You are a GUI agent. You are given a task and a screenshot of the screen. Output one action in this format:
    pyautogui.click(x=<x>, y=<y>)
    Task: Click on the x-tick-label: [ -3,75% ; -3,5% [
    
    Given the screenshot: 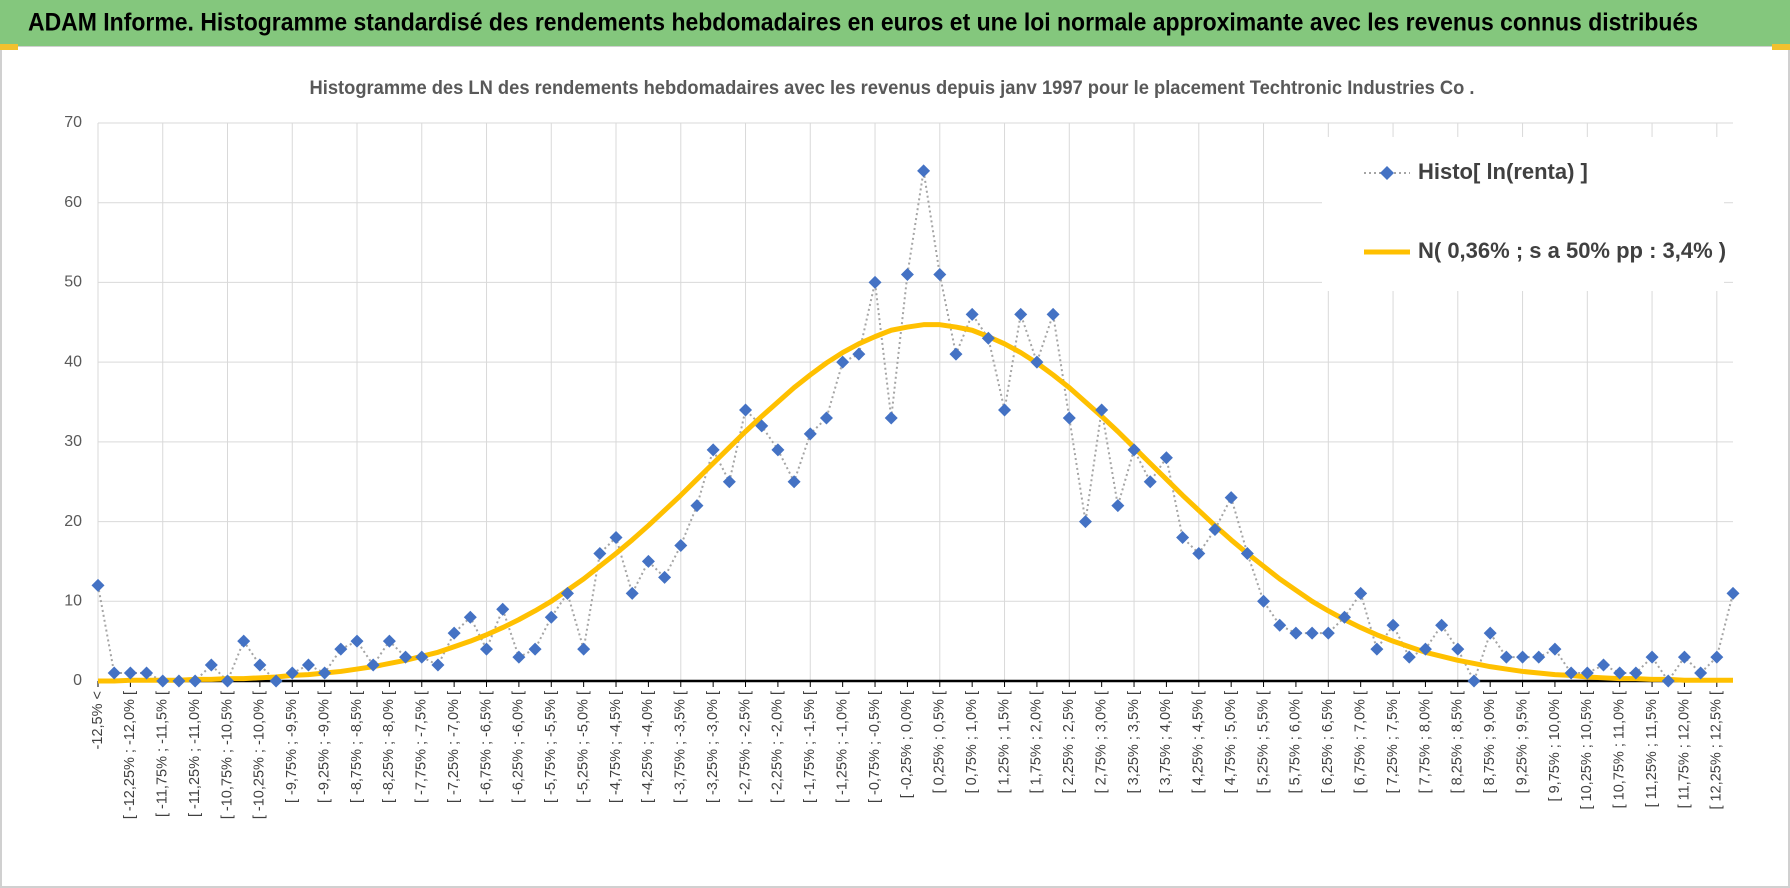 What is the action you would take?
    pyautogui.click(x=681, y=747)
    